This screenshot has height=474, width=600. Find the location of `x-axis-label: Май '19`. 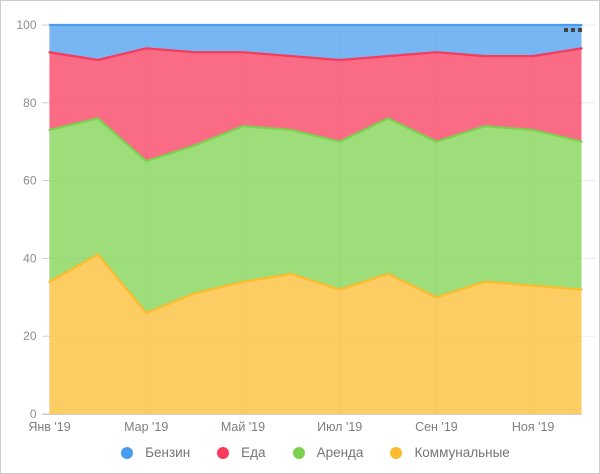

x-axis-label: Май '19 is located at coordinates (243, 427).